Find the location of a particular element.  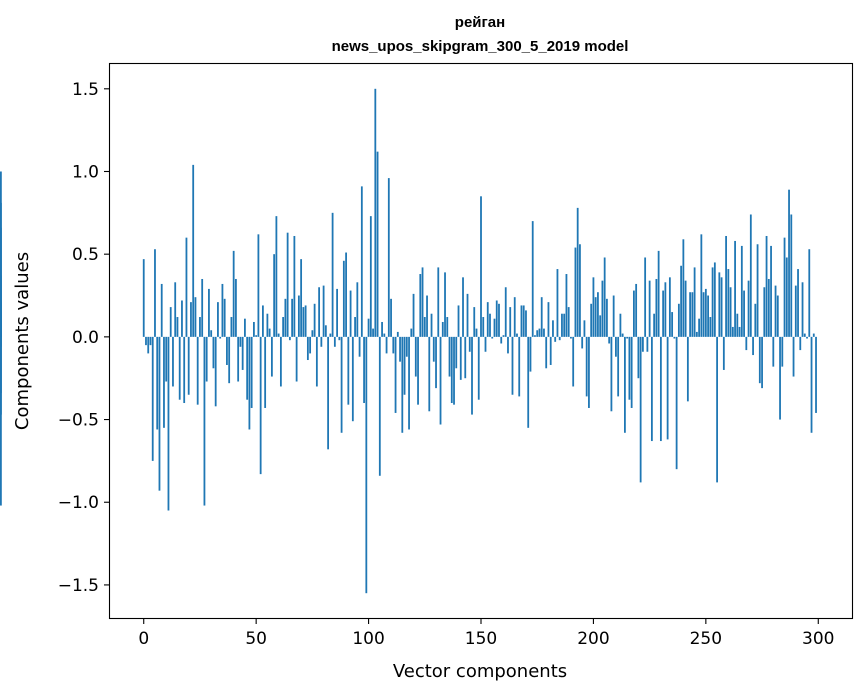

x-axis-ticks: 0 50 100 150 200 250 300 is located at coordinates (486, 633).